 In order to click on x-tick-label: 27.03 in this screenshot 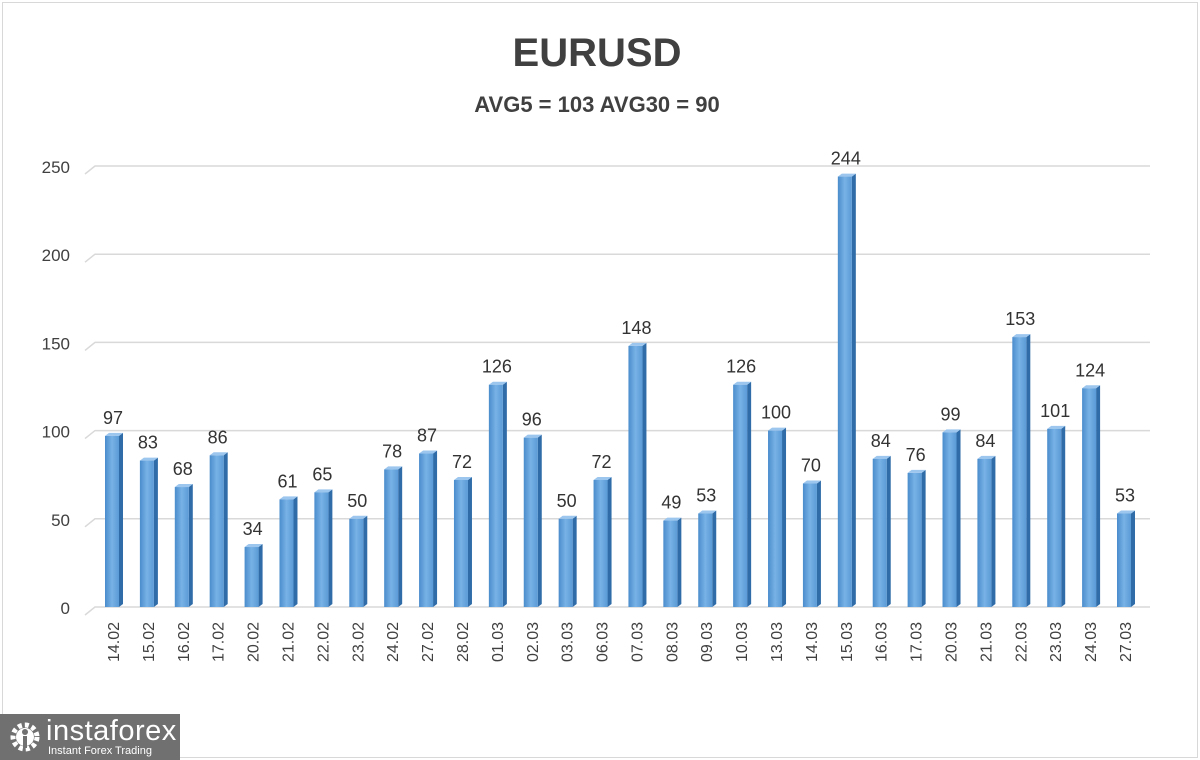, I will do `click(1126, 642)`.